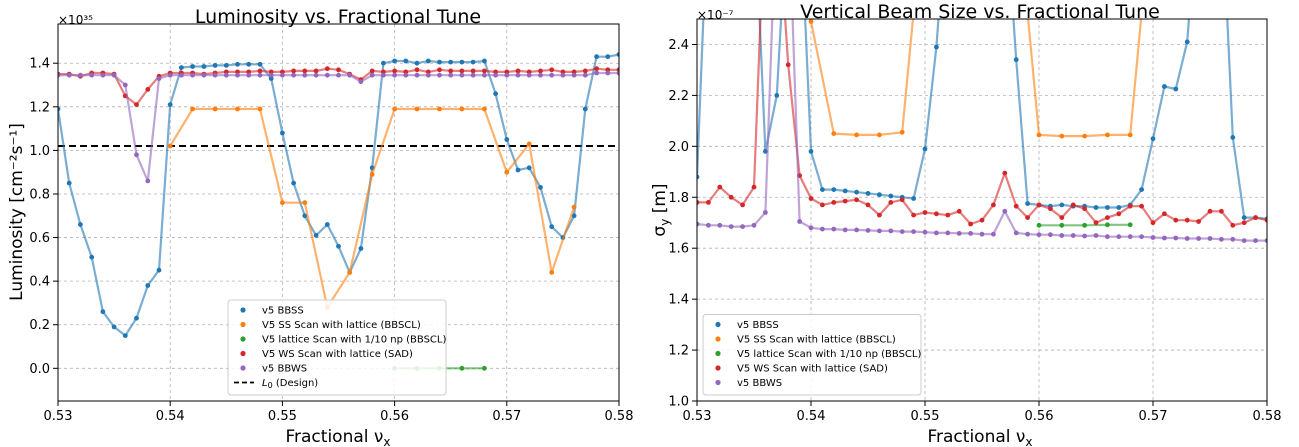  Describe the element at coordinates (678, 249) in the screenshot. I see `chart2-ytick-label-3: 1.6` at that location.